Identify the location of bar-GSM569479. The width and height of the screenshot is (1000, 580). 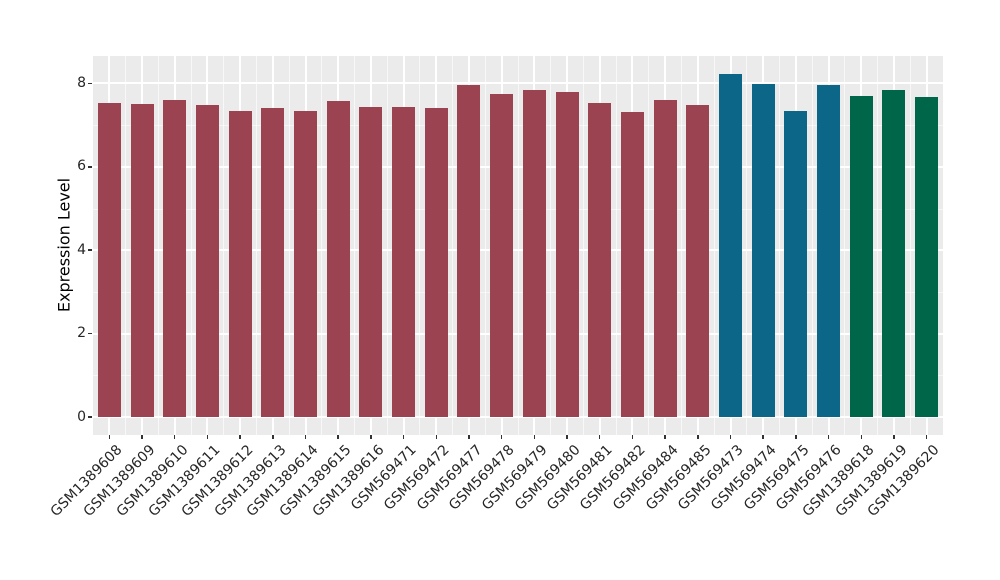
(534, 253).